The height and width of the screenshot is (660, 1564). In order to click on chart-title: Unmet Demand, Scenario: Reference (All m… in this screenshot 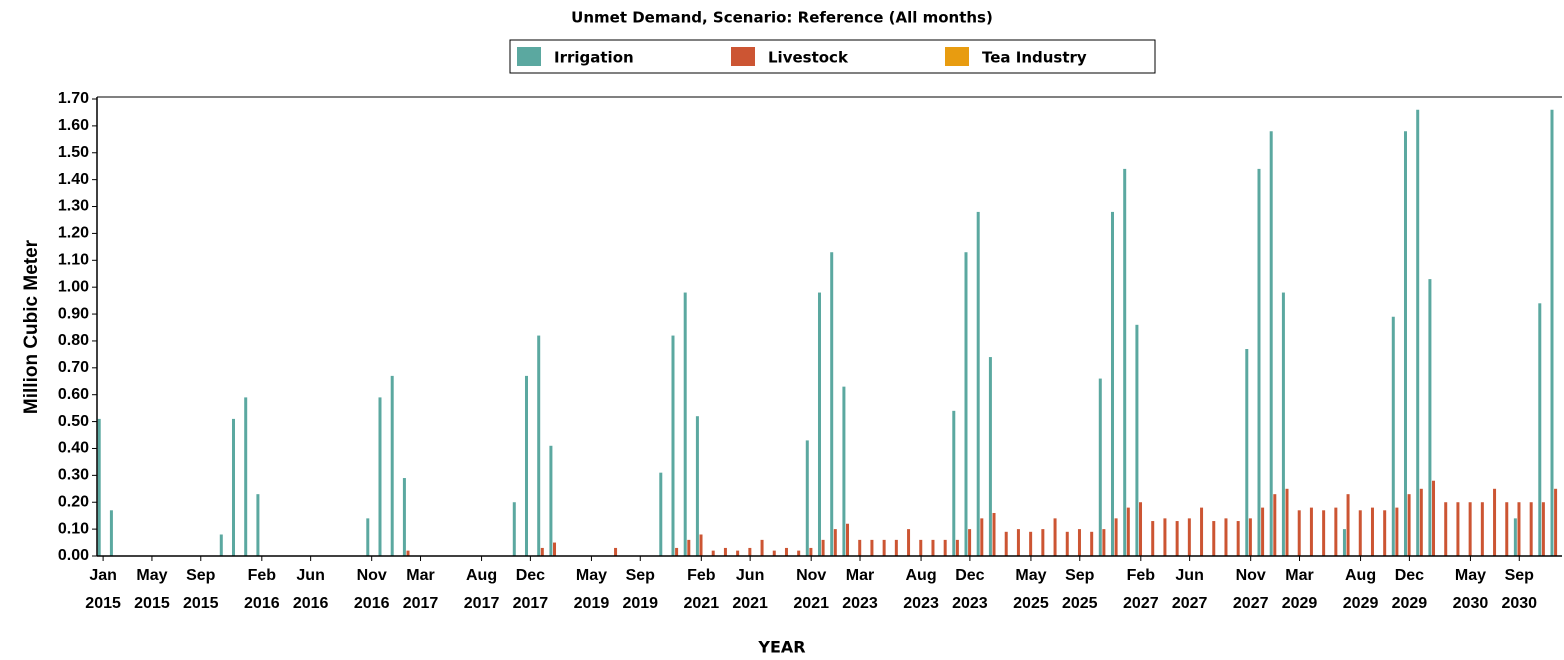, I will do `click(782, 18)`.